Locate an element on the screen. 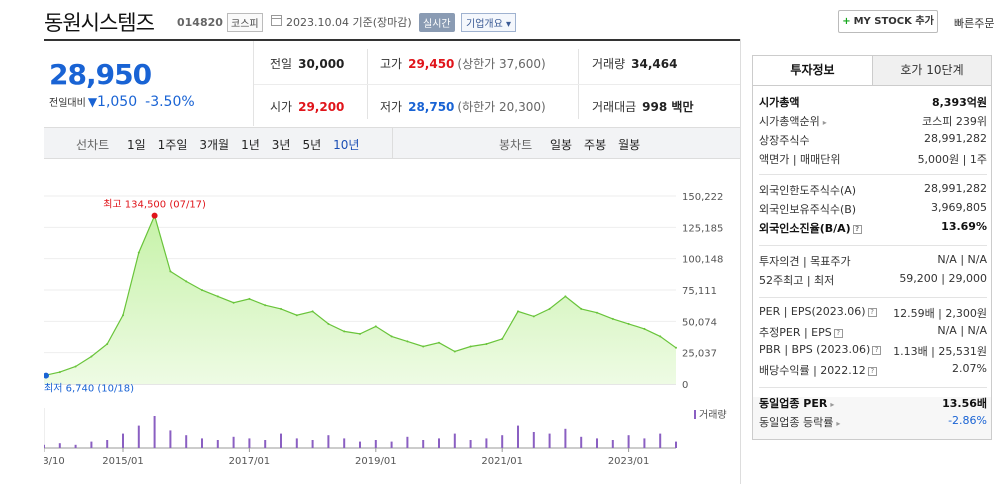 This screenshot has height=484, width=1006. panel-divider is located at coordinates (740, 261).